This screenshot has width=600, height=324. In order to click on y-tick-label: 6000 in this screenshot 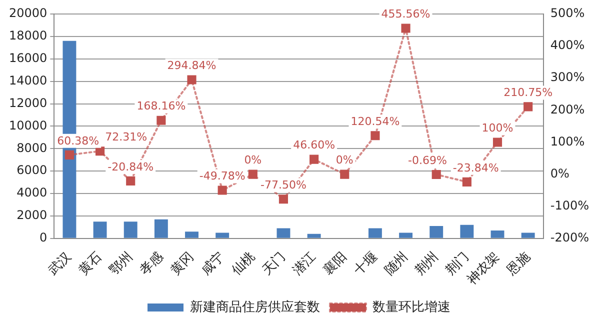, I will do `click(32, 170)`.